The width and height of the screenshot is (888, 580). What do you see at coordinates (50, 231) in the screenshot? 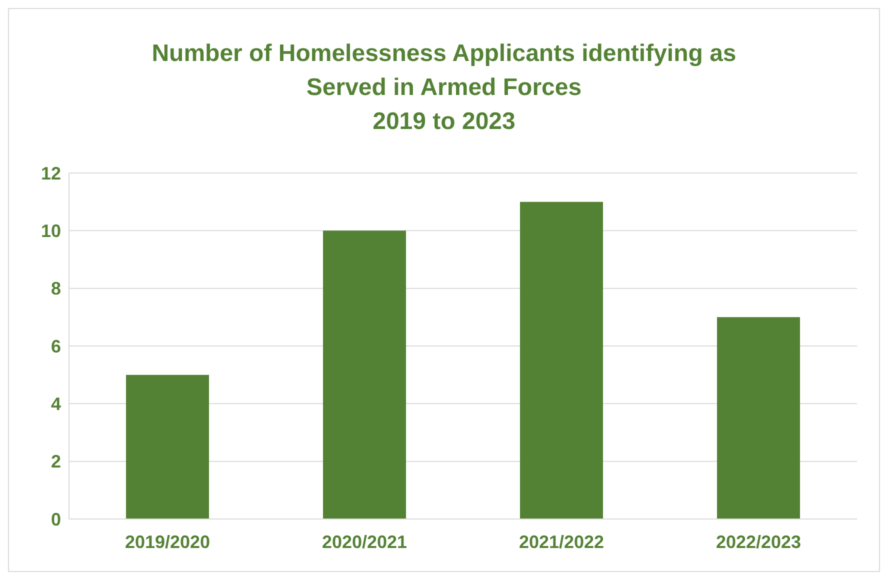
I see `y-tick-label: 10` at bounding box center [50, 231].